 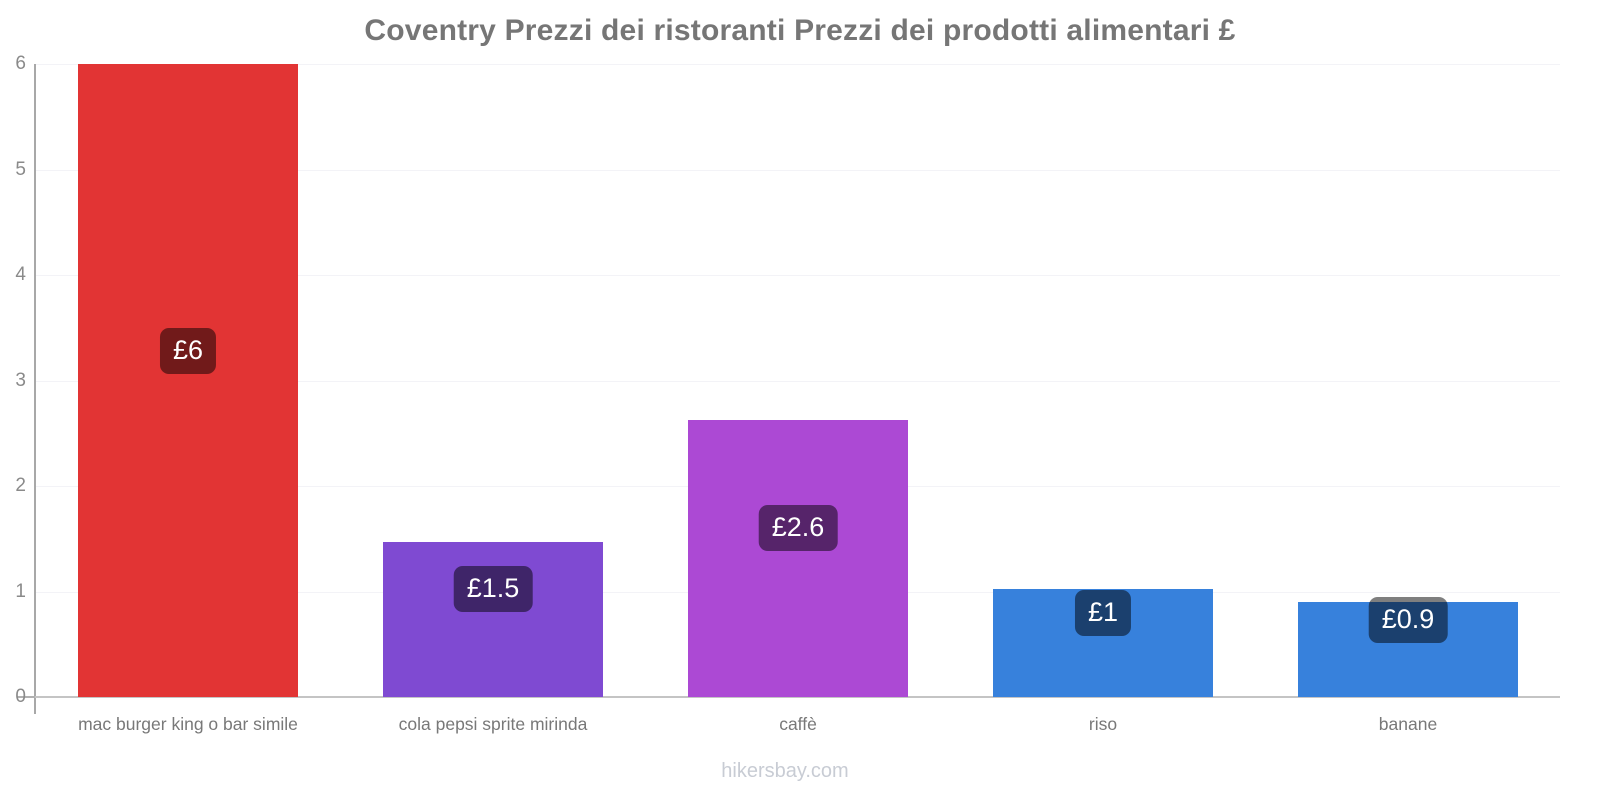 What do you see at coordinates (35, 389) in the screenshot?
I see `y-axis-line` at bounding box center [35, 389].